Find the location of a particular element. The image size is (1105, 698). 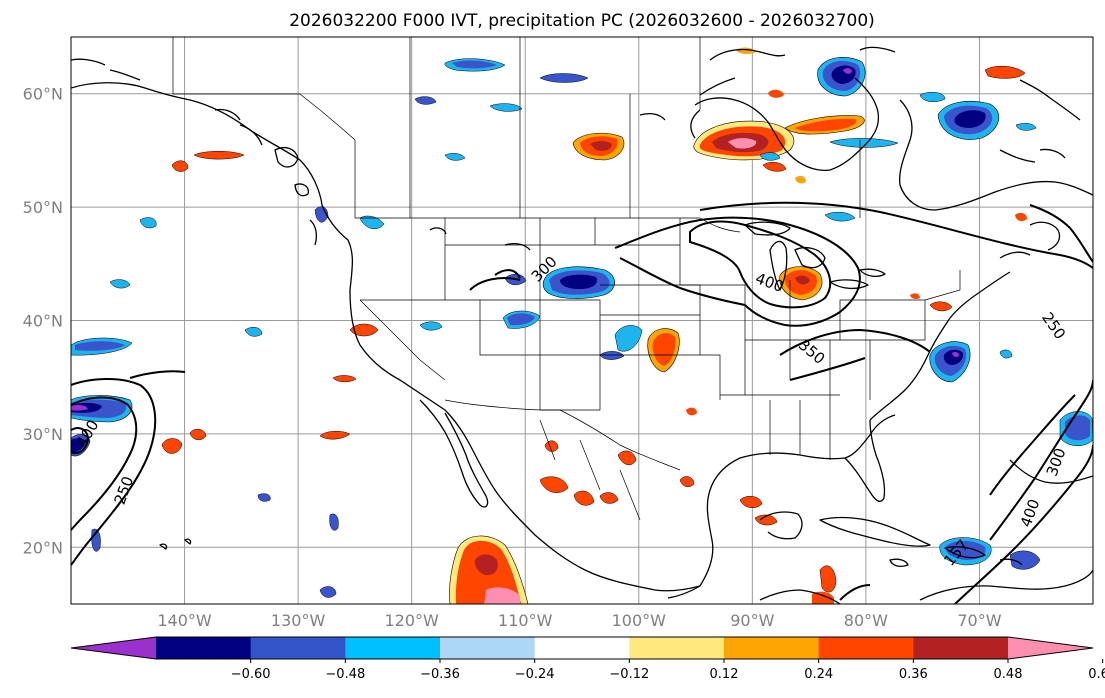

lon-label: 110°W is located at coordinates (525, 620).